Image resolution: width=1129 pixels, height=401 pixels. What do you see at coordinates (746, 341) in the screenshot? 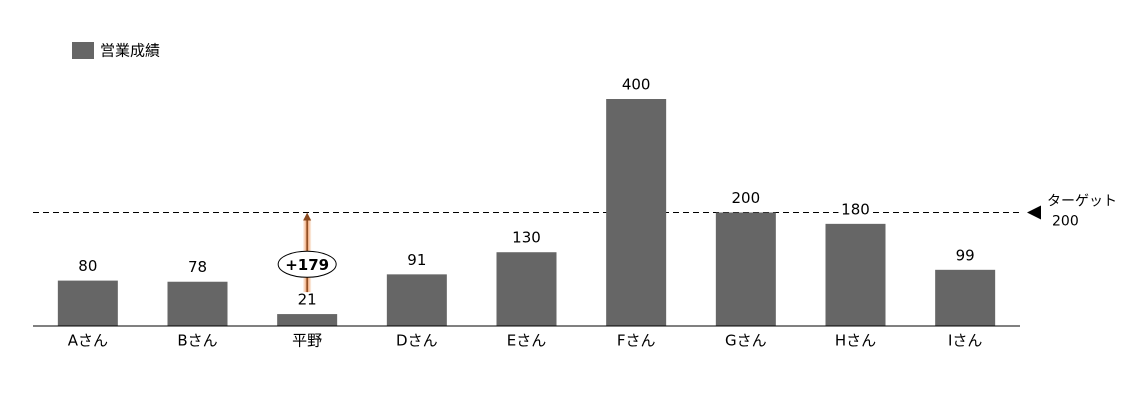
I see `x-tick-label: Gさん` at bounding box center [746, 341].